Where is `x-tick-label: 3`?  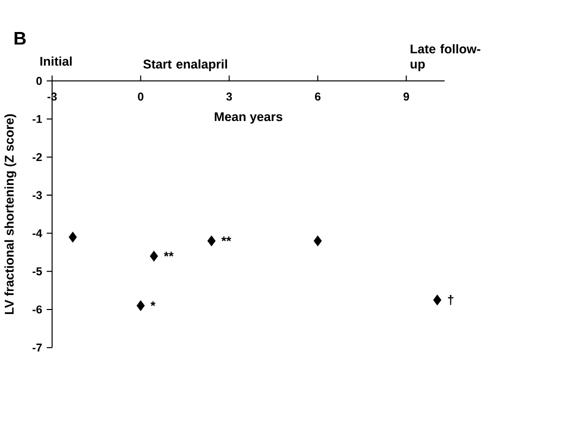
x-tick-label: 3 is located at coordinates (229, 96).